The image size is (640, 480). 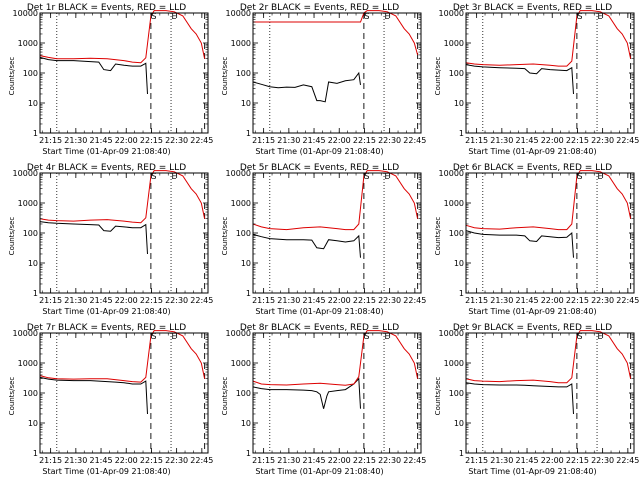 I want to click on panel-title: Det 4r BLACK = Events, RED = LLD, so click(x=106, y=168).